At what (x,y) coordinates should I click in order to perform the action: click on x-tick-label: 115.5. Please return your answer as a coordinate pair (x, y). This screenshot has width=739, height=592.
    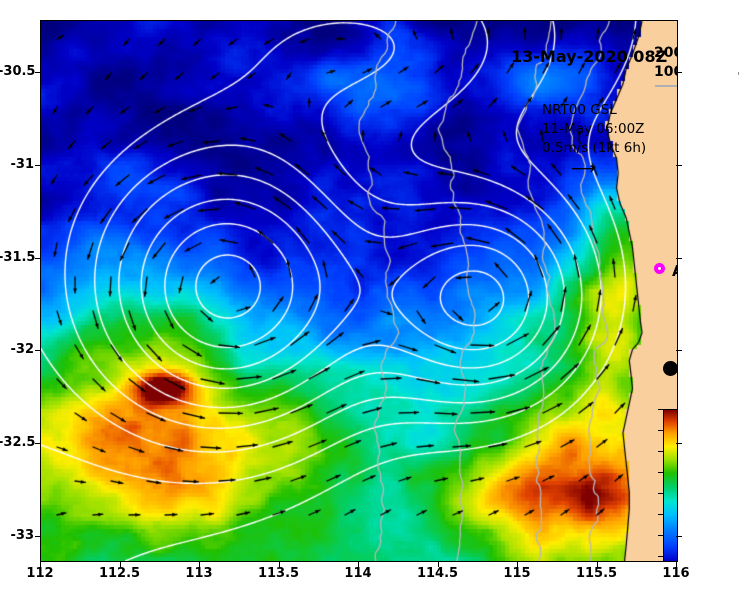
    Looking at the image, I should click on (596, 573).